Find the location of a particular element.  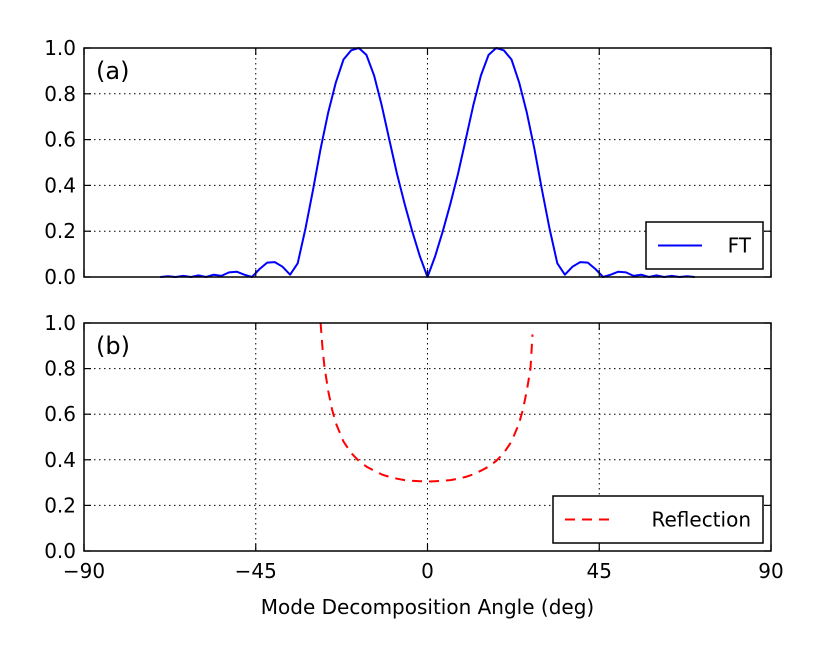

series-line-reflection is located at coordinates (426, 402).